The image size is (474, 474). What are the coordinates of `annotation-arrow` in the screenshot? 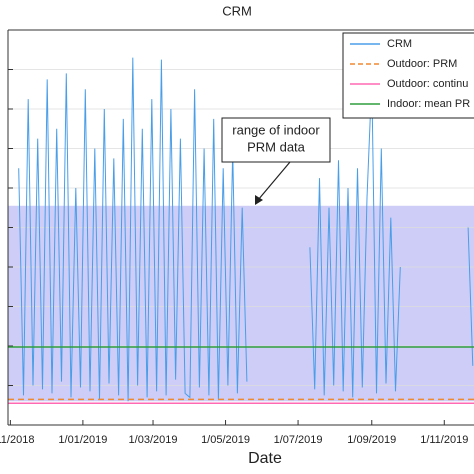 It's located at (274, 181).